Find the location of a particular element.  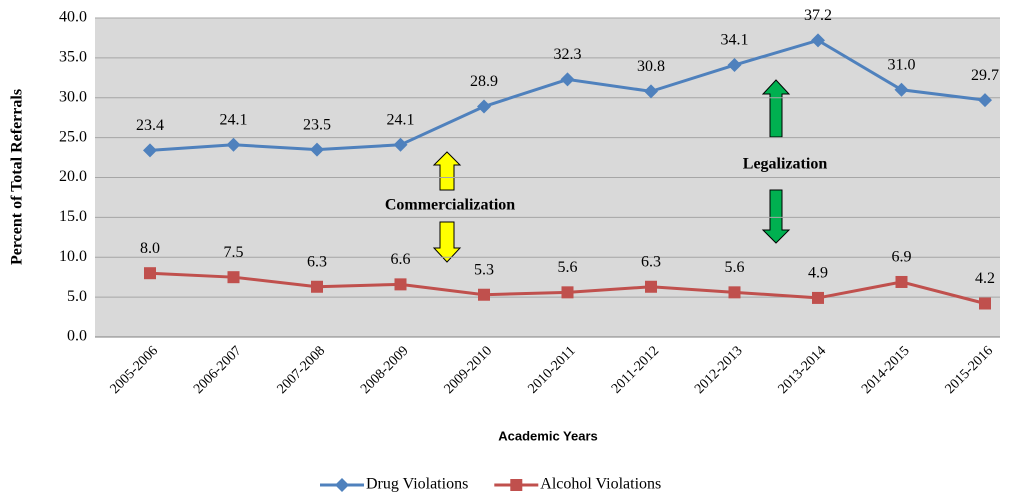

x-axis-title: Academic Years is located at coordinates (548, 435).